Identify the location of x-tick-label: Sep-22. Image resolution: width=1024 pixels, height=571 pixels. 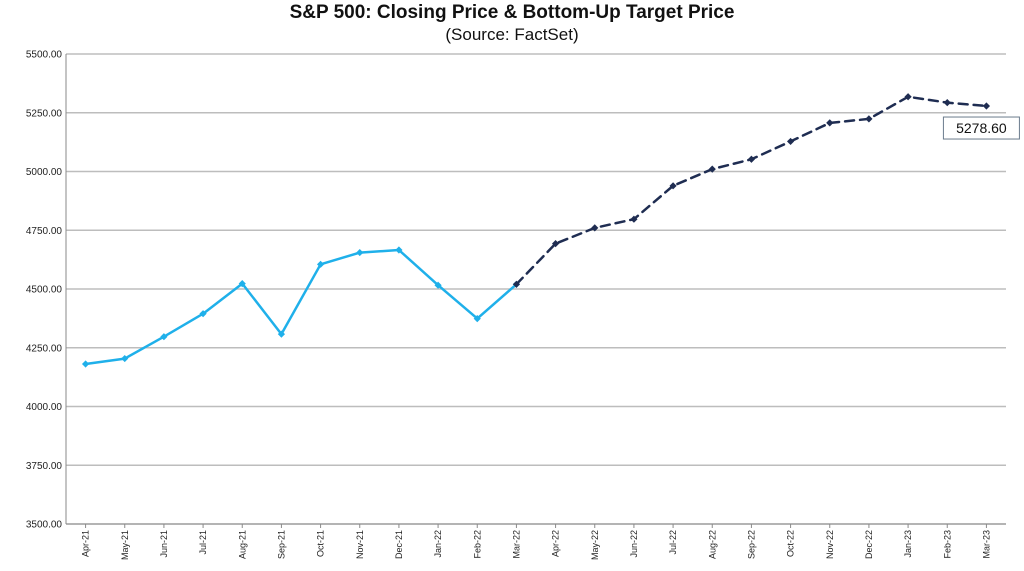
(751, 544).